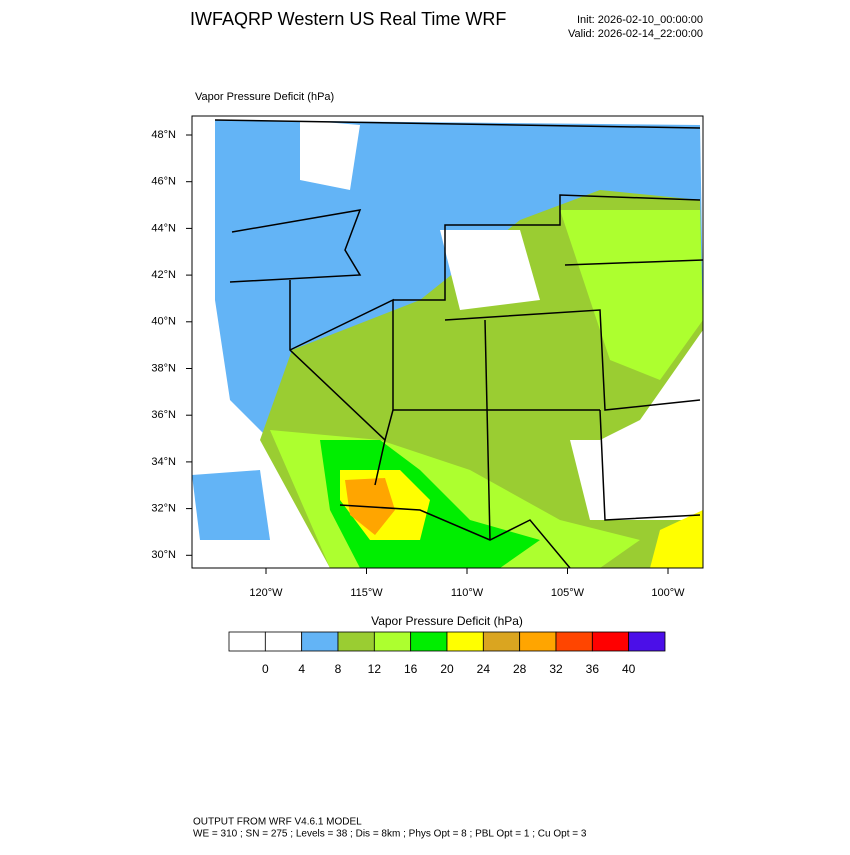 This screenshot has width=850, height=855. I want to click on map-title: Vapor Pressure Deficit (hPa), so click(264, 97).